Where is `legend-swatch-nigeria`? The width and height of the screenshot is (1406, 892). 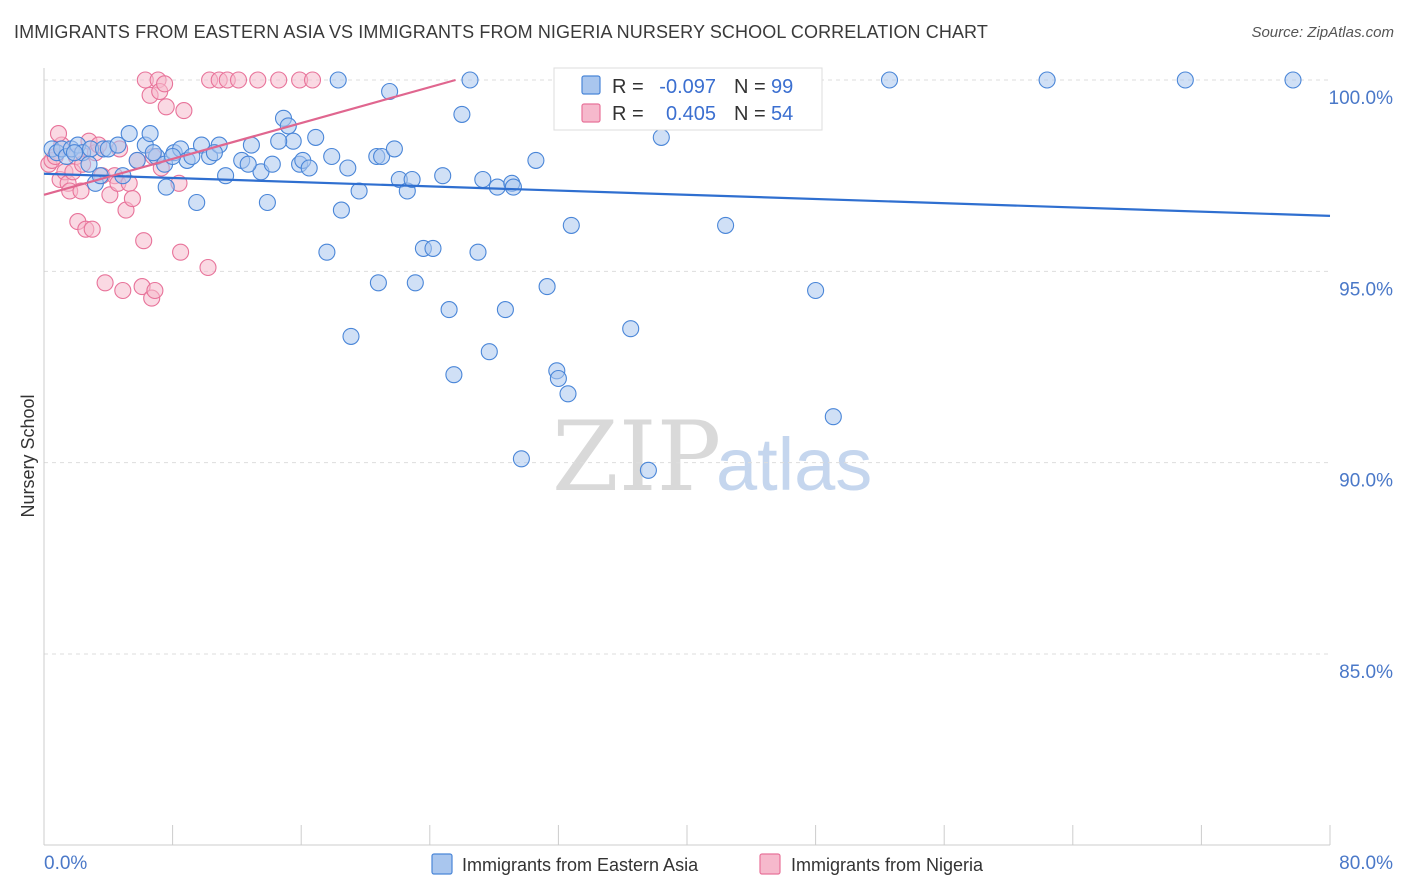 legend-swatch-nigeria is located at coordinates (770, 864).